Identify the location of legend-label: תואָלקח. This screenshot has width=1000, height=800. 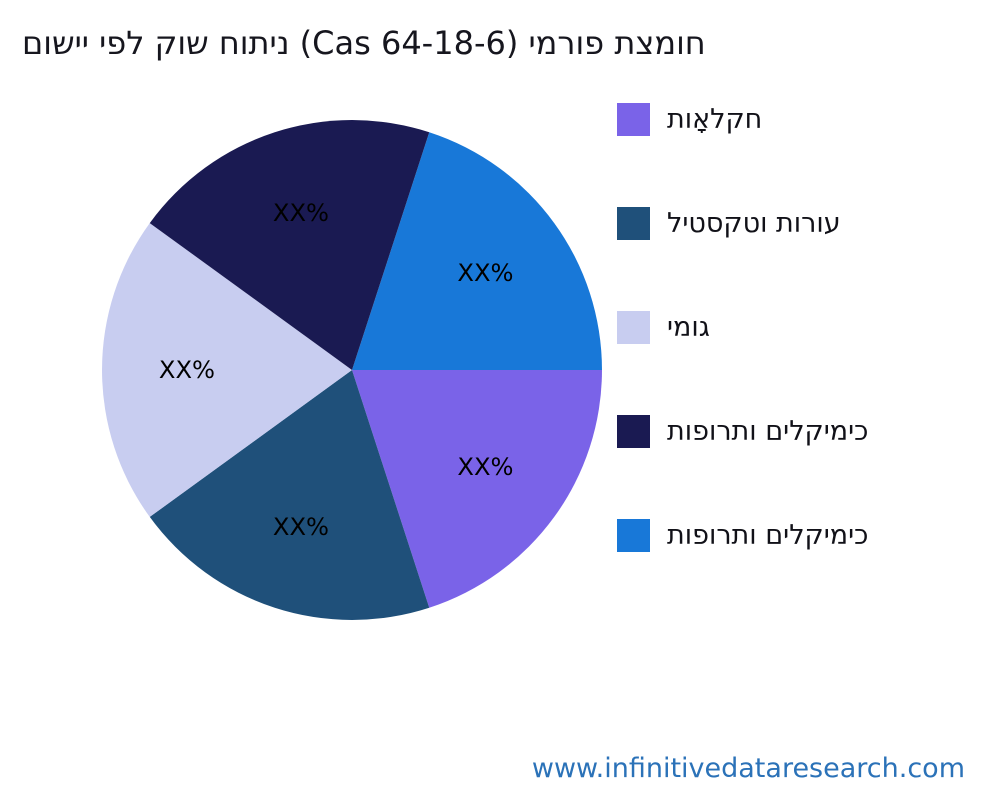
(715, 119).